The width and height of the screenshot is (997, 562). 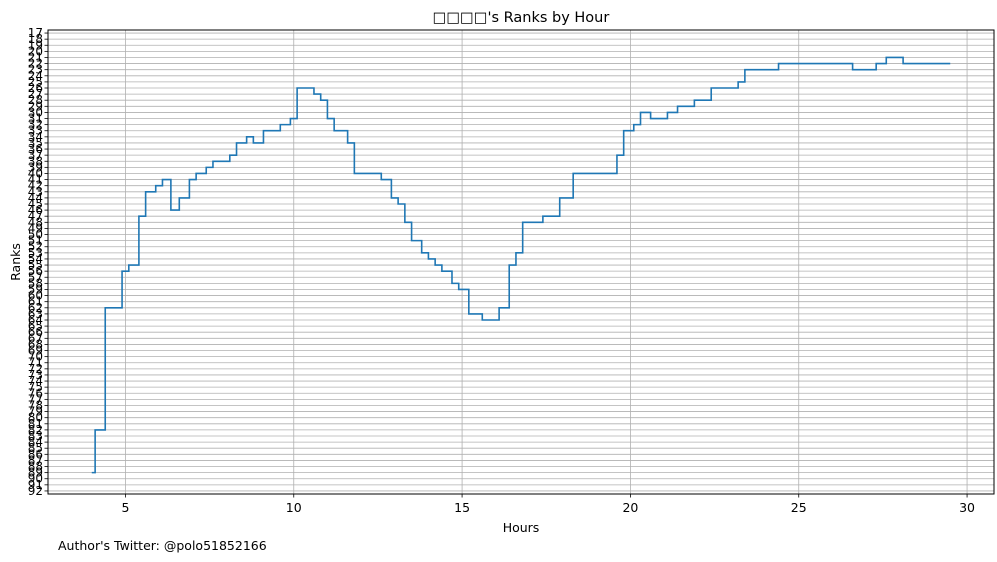 What do you see at coordinates (35, 357) in the screenshot?
I see `y-tick-label: 70` at bounding box center [35, 357].